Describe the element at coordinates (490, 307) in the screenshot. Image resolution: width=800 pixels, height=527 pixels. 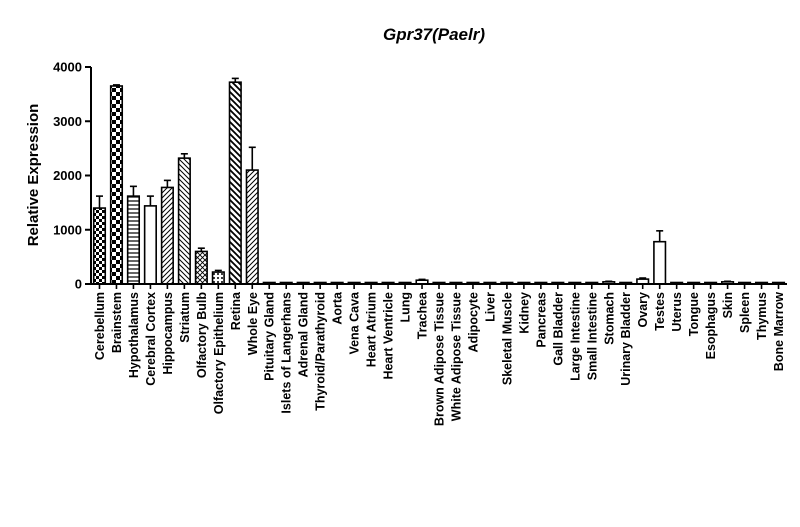
I see `x-tick-label: Liver` at that location.